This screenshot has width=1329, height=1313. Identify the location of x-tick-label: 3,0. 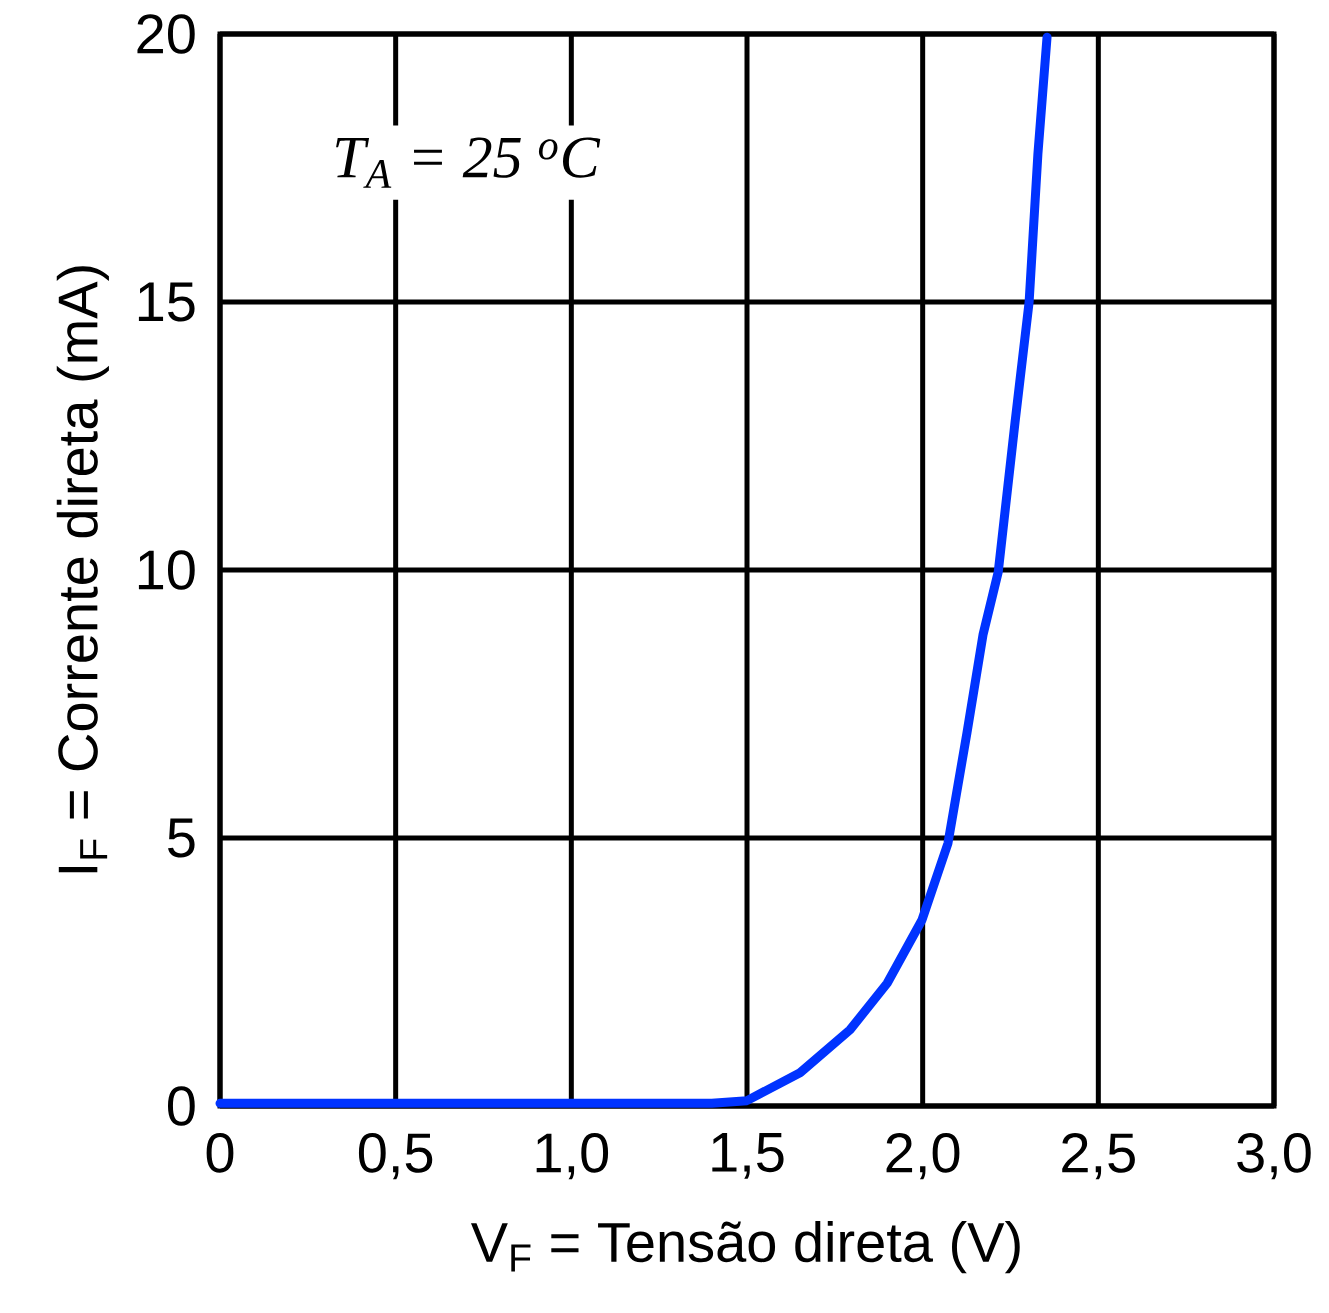
(1274, 1156).